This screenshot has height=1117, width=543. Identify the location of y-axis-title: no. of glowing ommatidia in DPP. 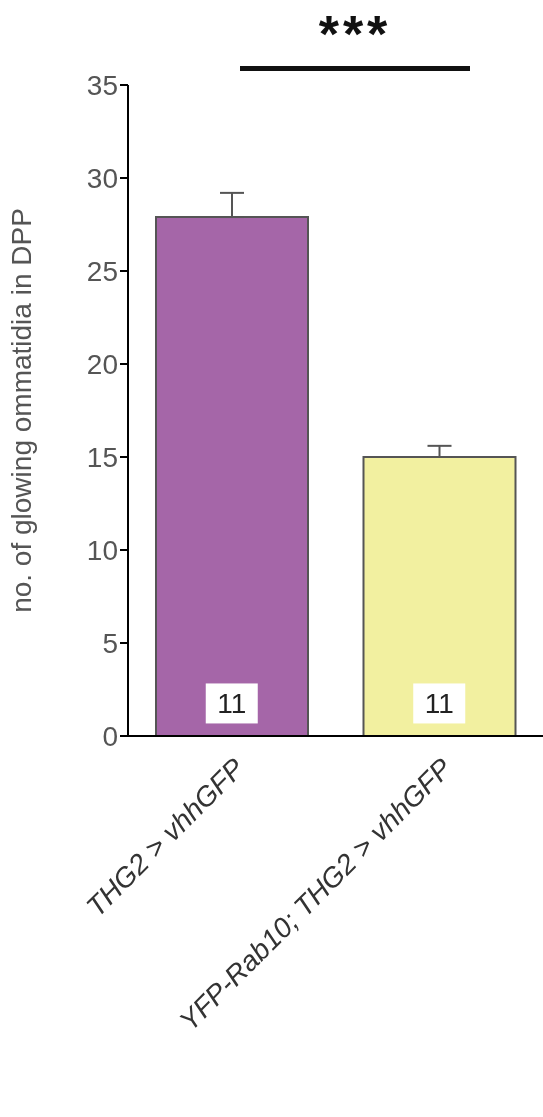
(21, 410).